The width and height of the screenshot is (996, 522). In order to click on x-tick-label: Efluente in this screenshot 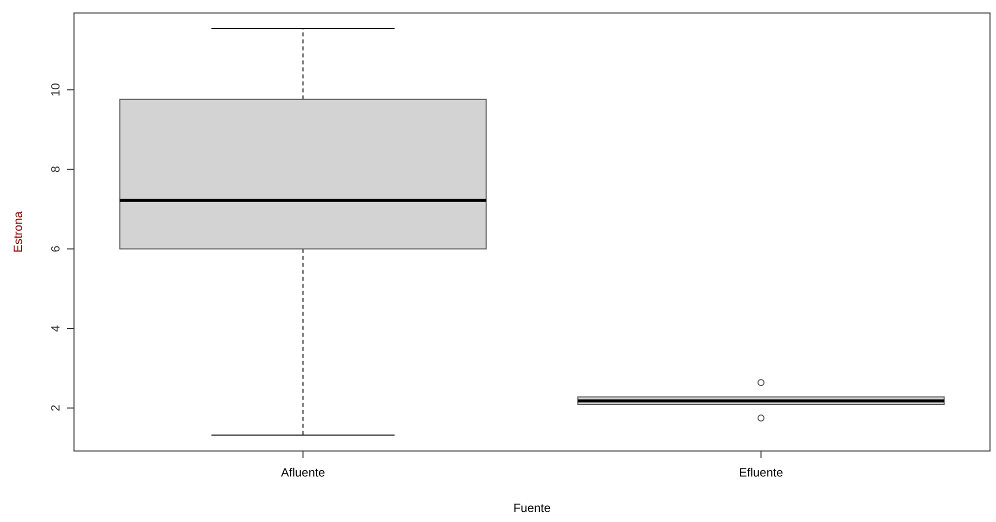, I will do `click(761, 473)`.